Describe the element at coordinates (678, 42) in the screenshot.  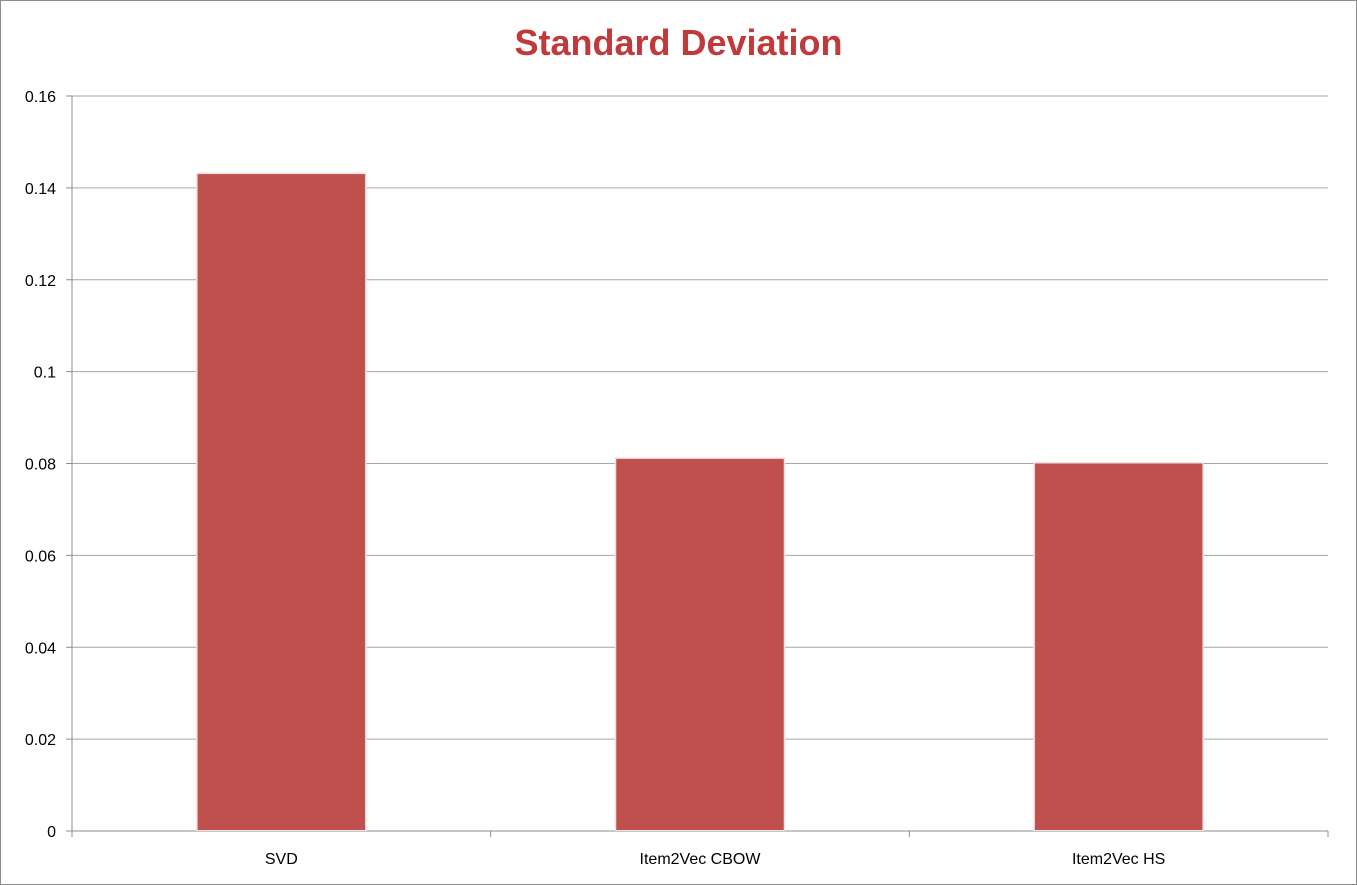
I see `chart-title: Standard Deviation` at that location.